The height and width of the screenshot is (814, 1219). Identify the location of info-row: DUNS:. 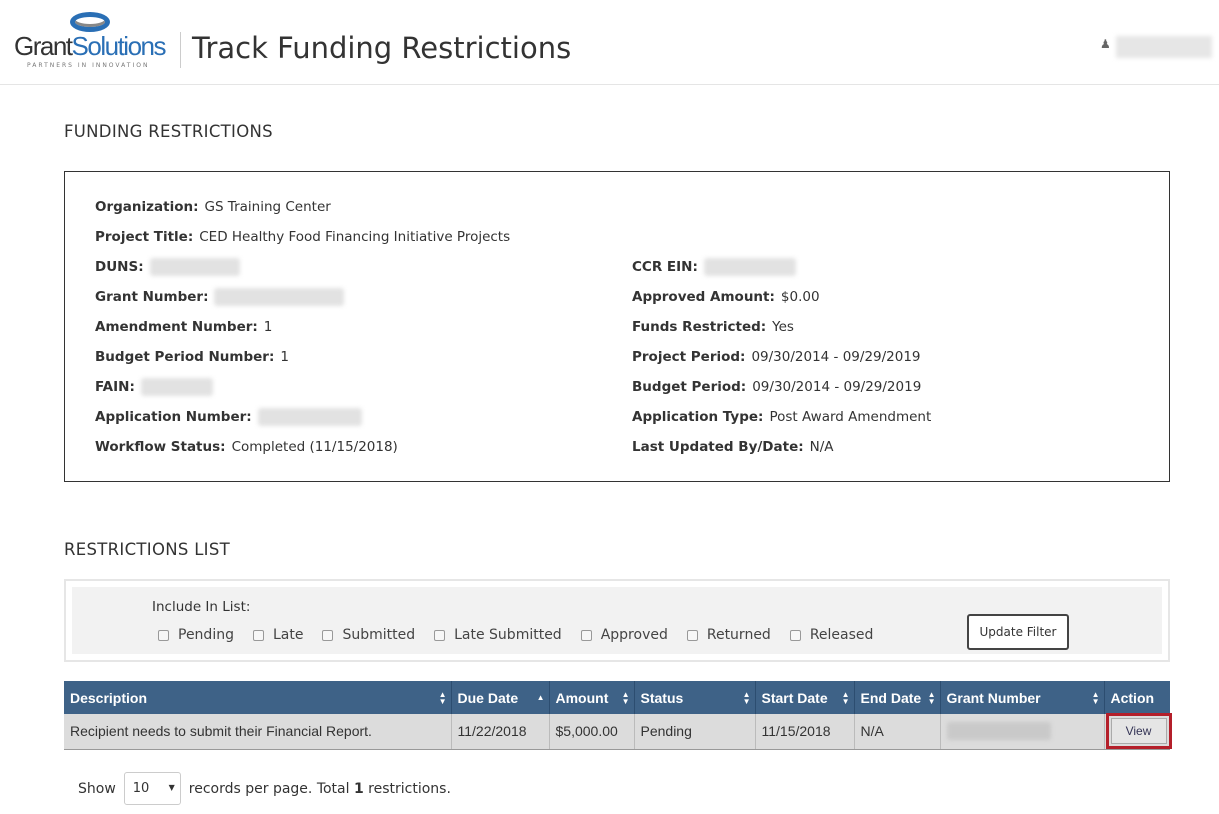
(167, 267).